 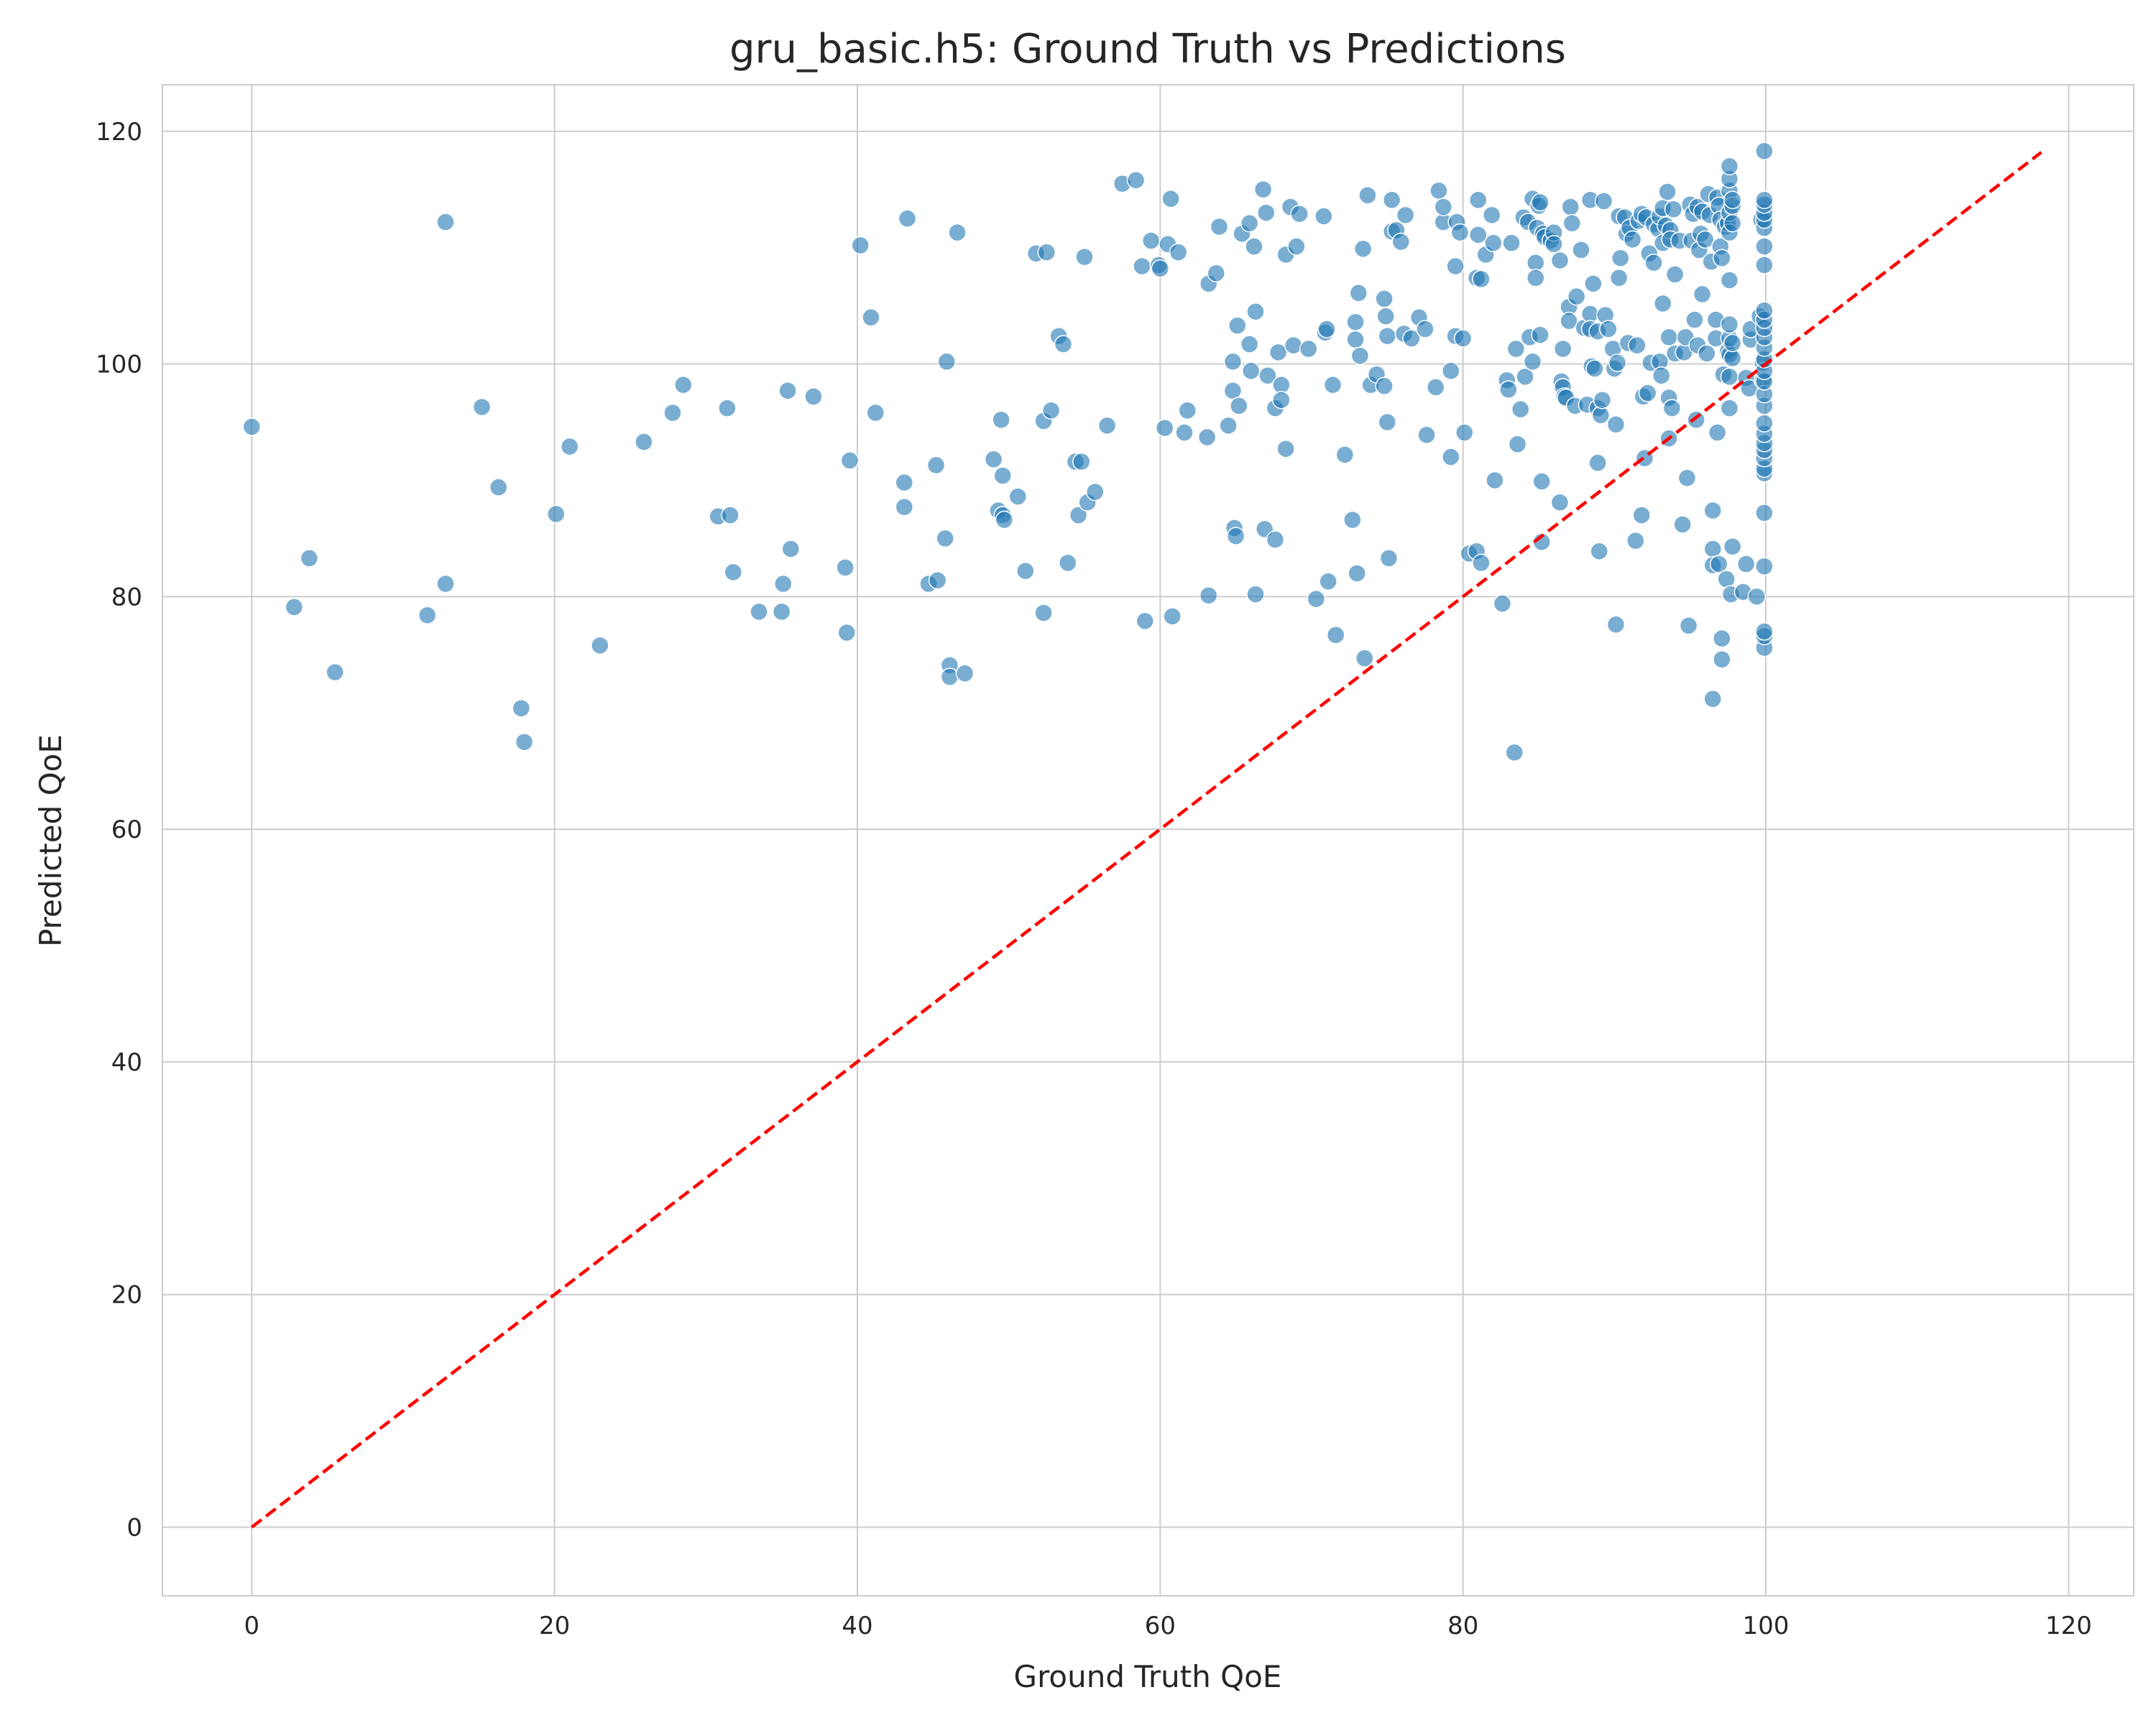 What do you see at coordinates (1160, 1626) in the screenshot?
I see `x-tick-label: 60` at bounding box center [1160, 1626].